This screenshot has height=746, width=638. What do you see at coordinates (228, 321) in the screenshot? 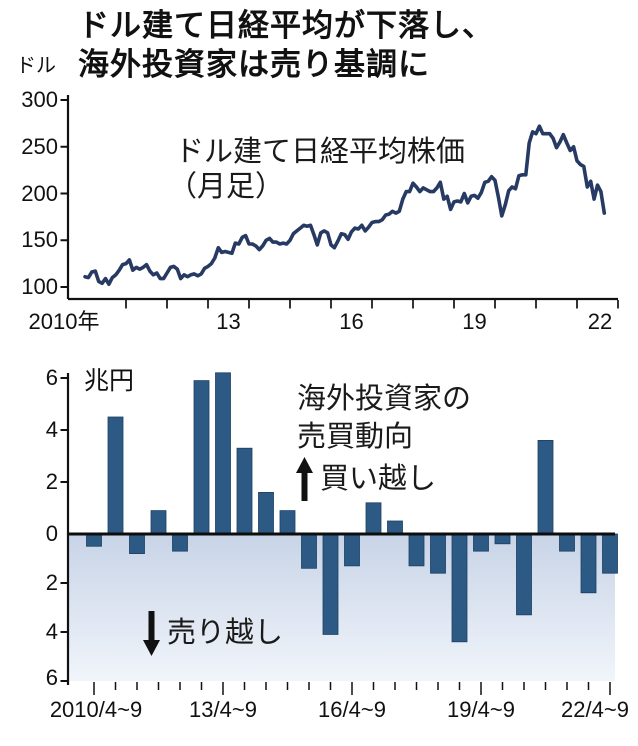
I see `top-x-tick-label: 13` at bounding box center [228, 321].